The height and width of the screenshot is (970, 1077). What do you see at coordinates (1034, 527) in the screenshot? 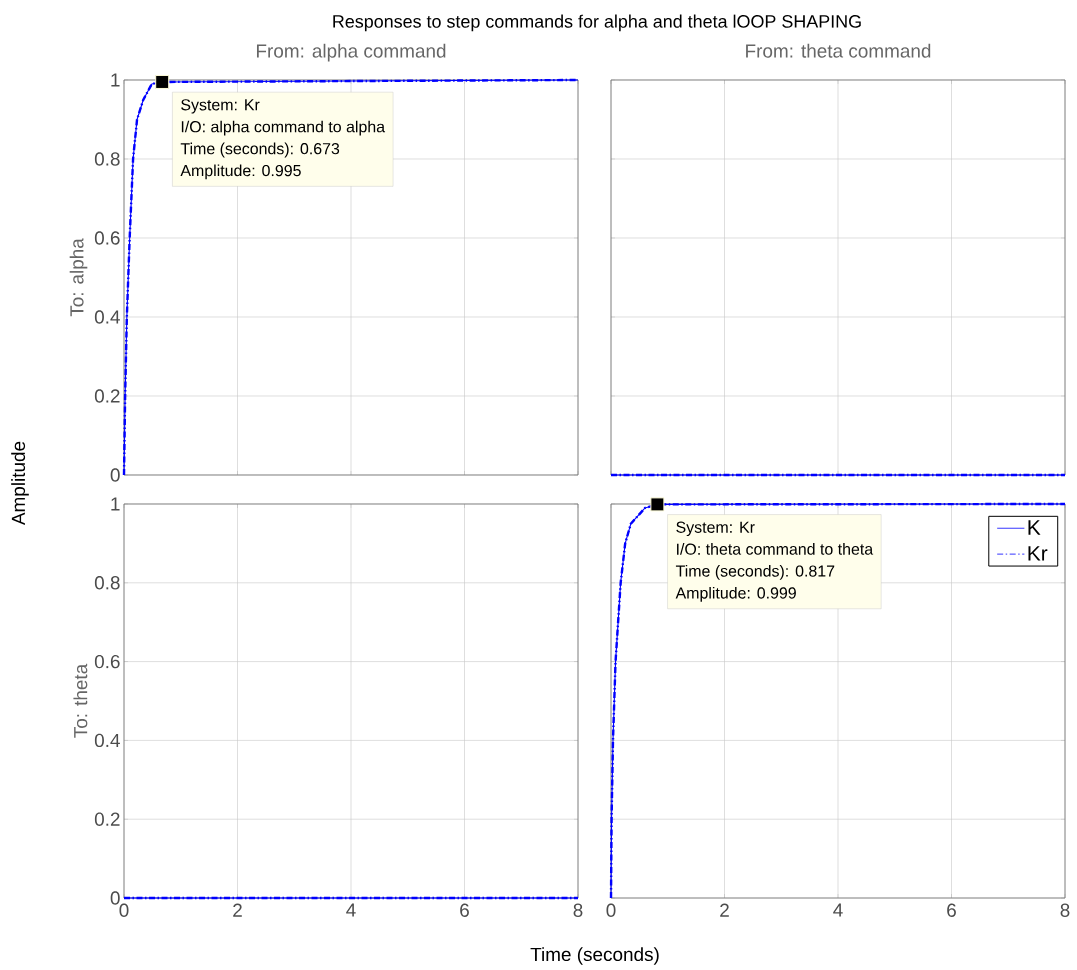
I see `legend-label: K` at bounding box center [1034, 527].